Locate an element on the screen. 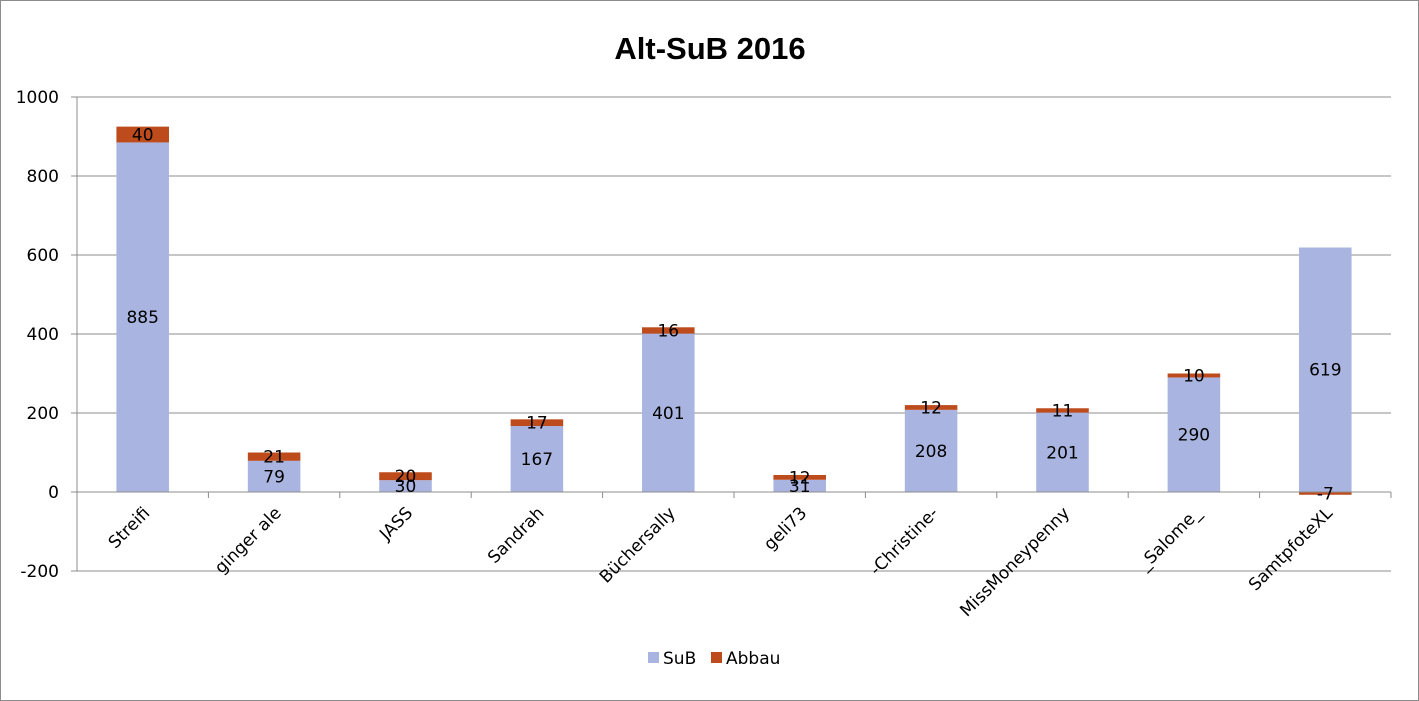 The width and height of the screenshot is (1419, 701). y-tick-label: 400 is located at coordinates (43, 335).